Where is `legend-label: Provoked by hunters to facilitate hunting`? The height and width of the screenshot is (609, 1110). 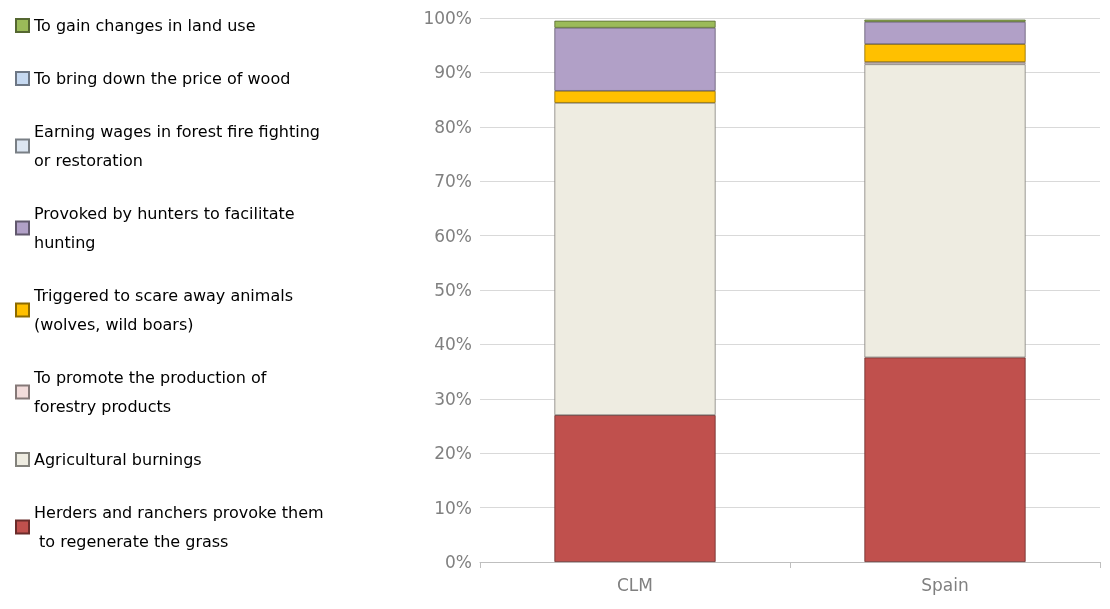 legend-label: Provoked by hunters to facilitate hunting is located at coordinates (167, 228).